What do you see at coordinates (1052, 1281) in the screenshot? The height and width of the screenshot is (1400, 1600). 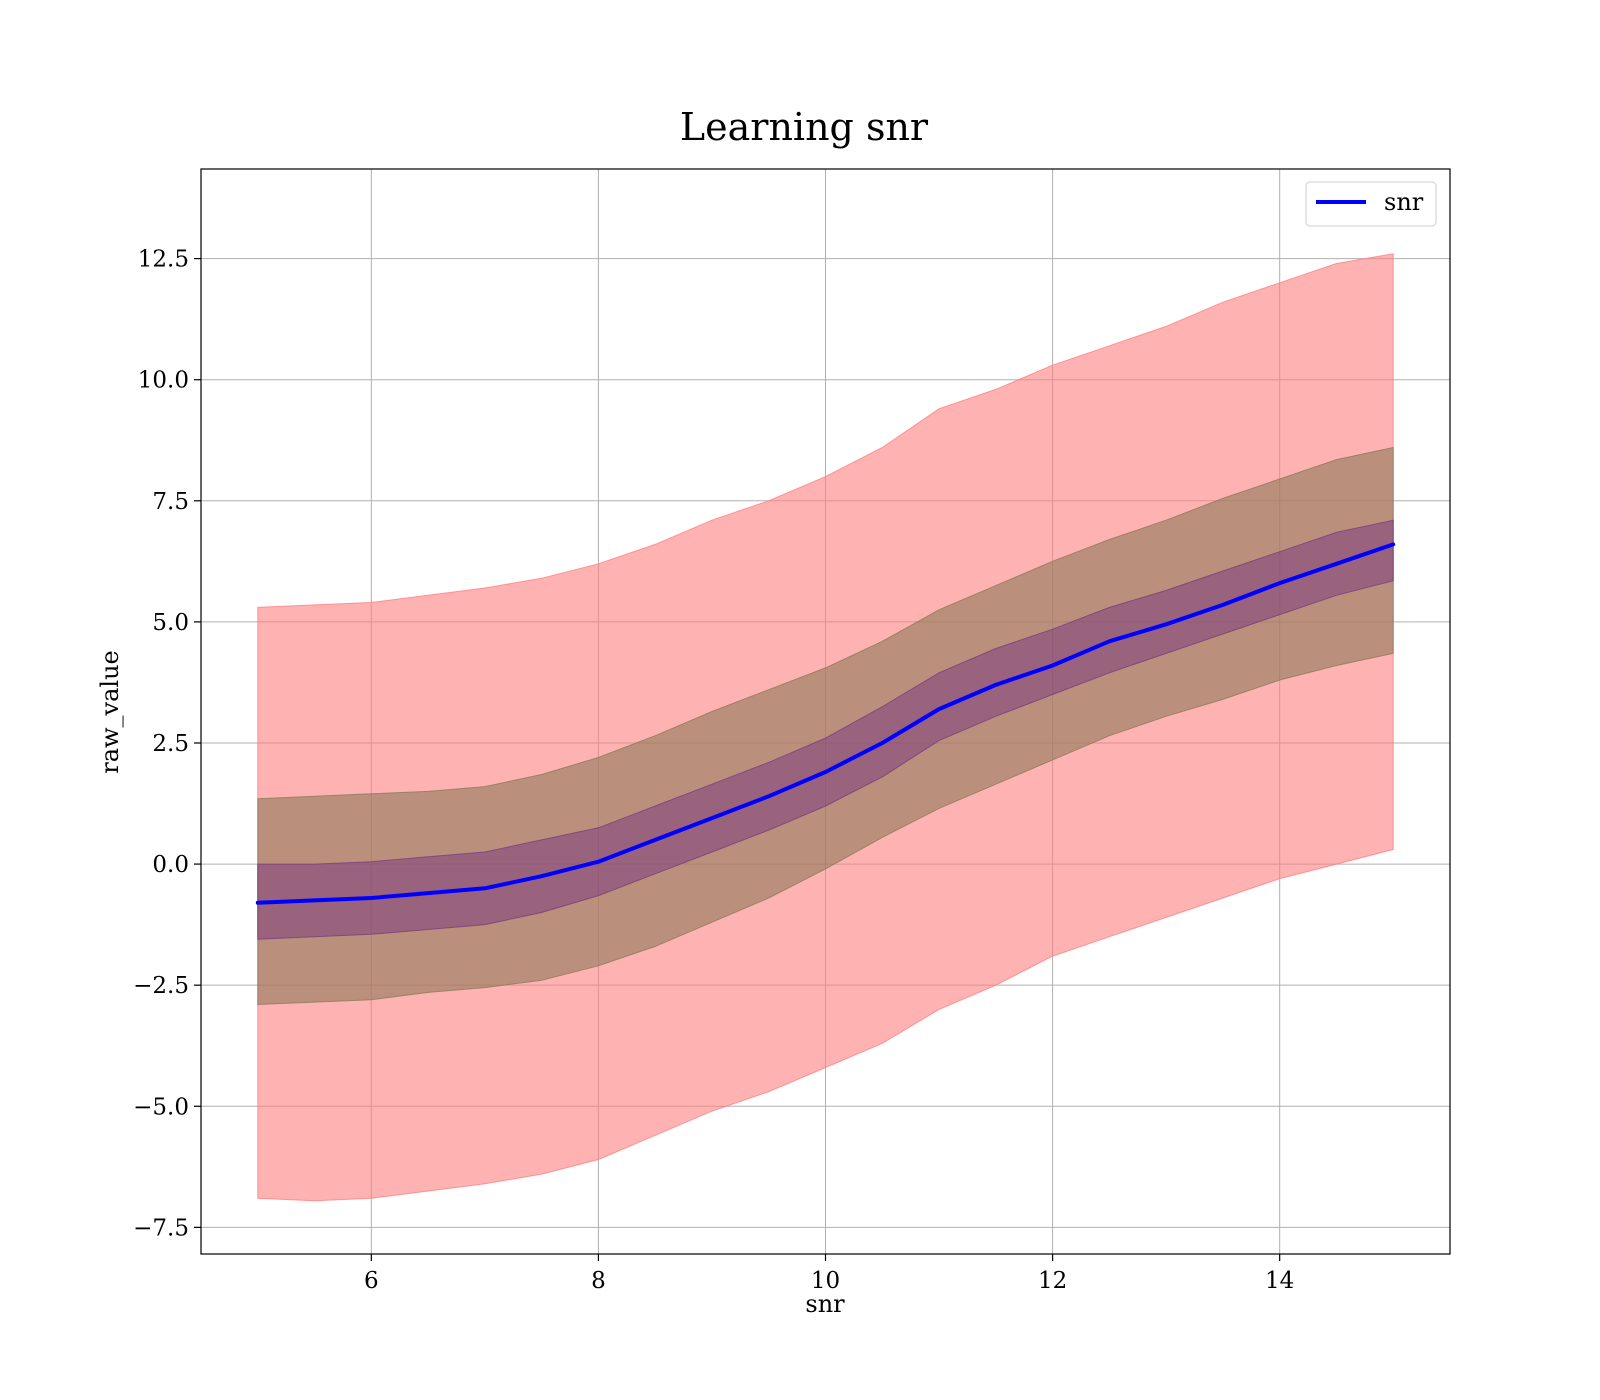 I see `x-tick-label: 12` at bounding box center [1052, 1281].